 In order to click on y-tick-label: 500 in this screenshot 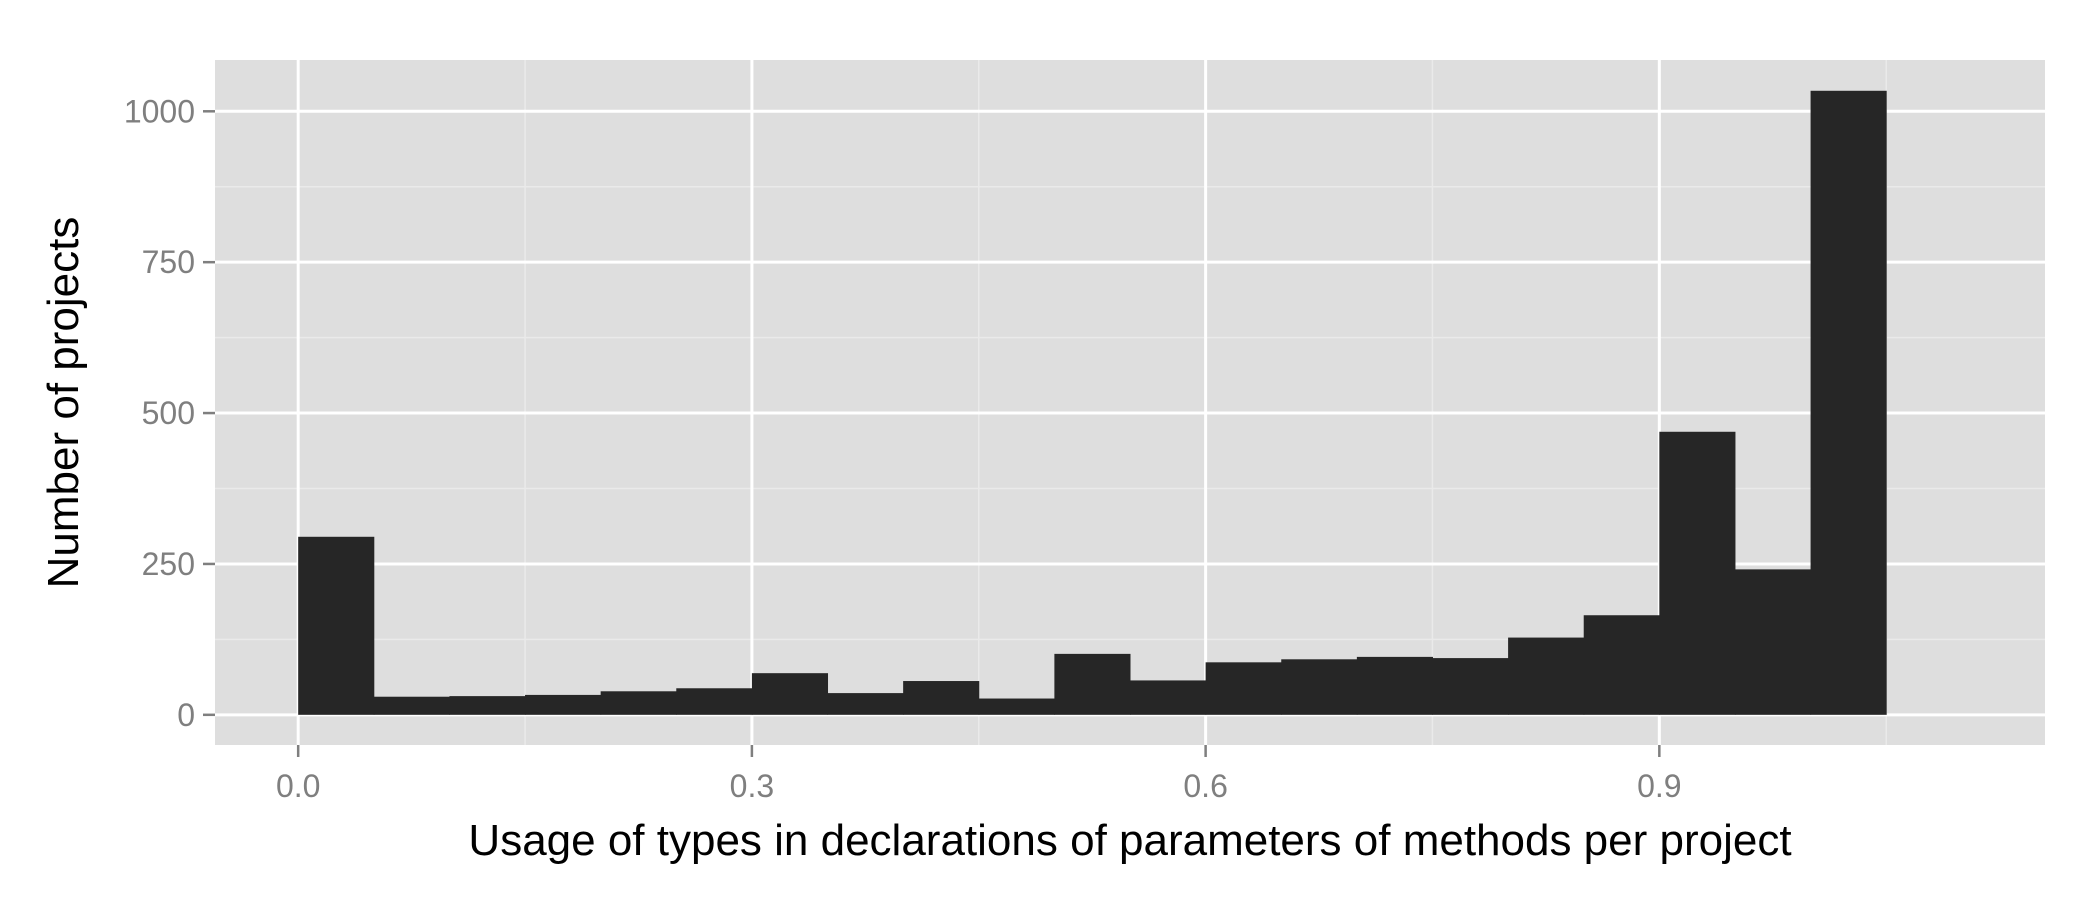, I will do `click(168, 413)`.